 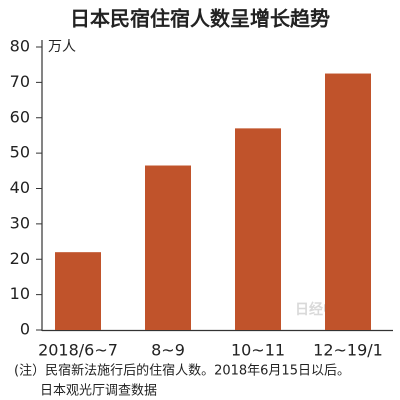 I want to click on y-tick-label: 80, so click(x=20, y=46).